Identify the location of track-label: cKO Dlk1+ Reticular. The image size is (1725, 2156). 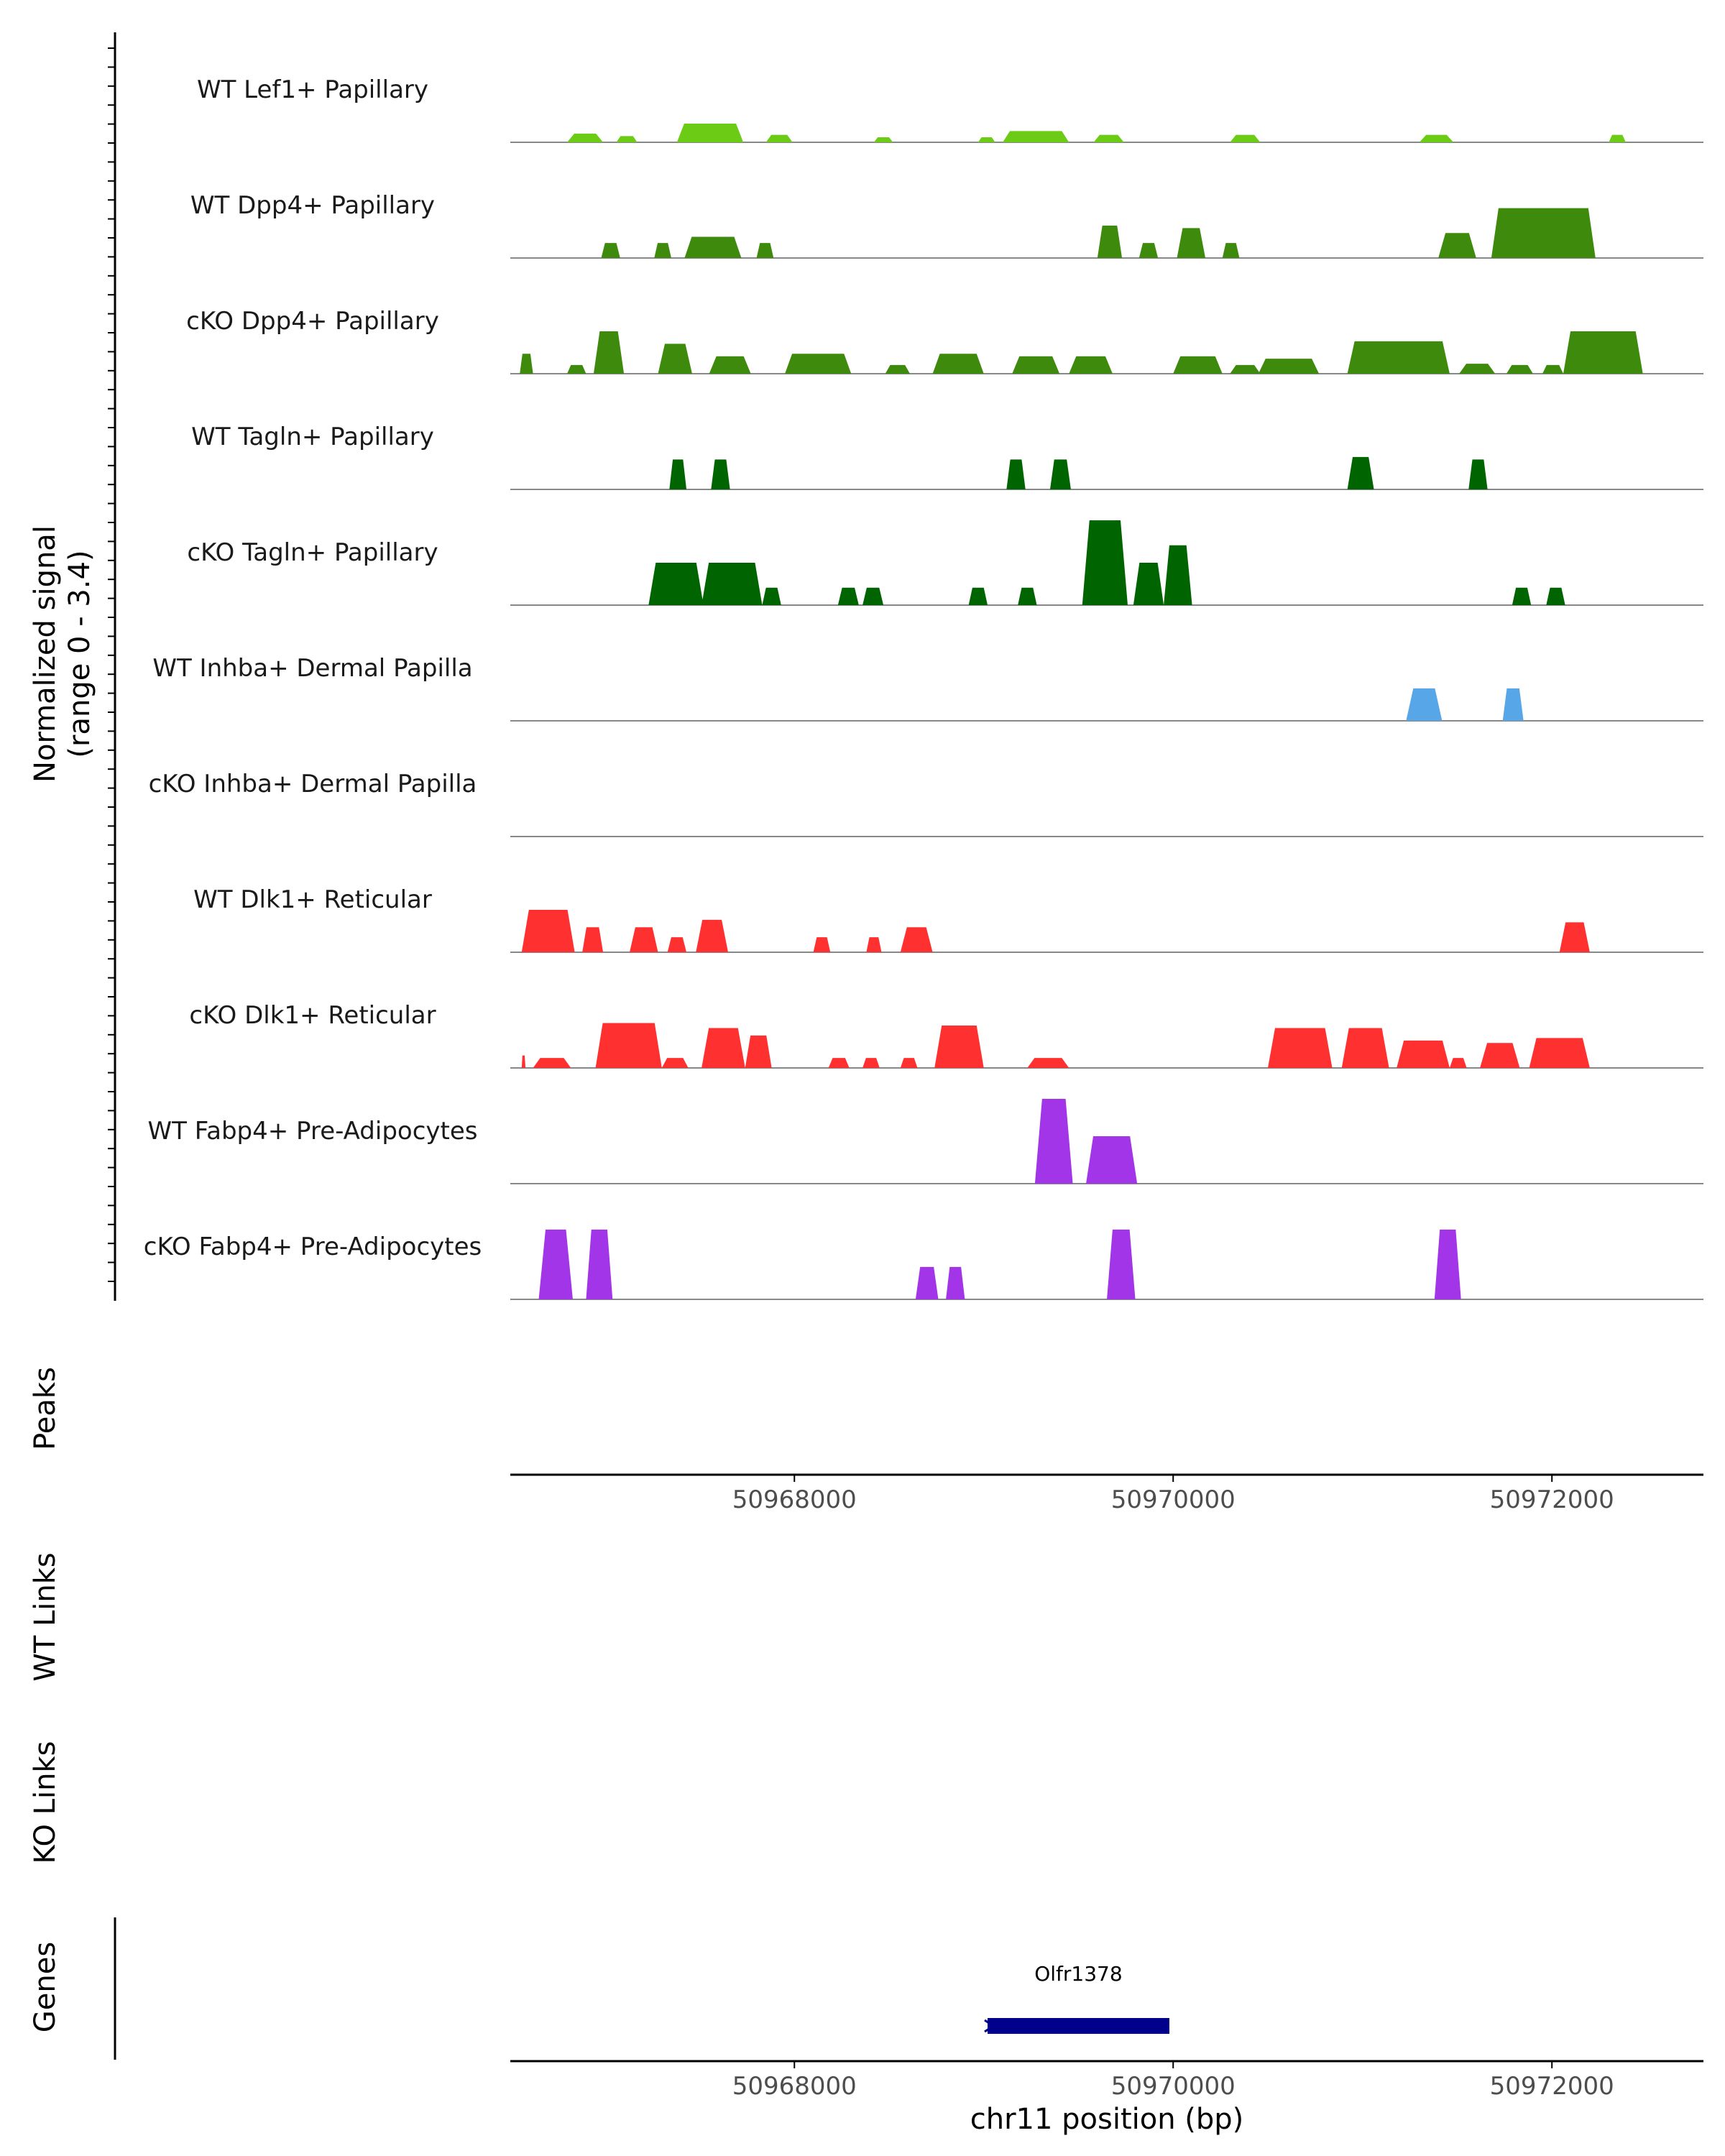
(312, 1015).